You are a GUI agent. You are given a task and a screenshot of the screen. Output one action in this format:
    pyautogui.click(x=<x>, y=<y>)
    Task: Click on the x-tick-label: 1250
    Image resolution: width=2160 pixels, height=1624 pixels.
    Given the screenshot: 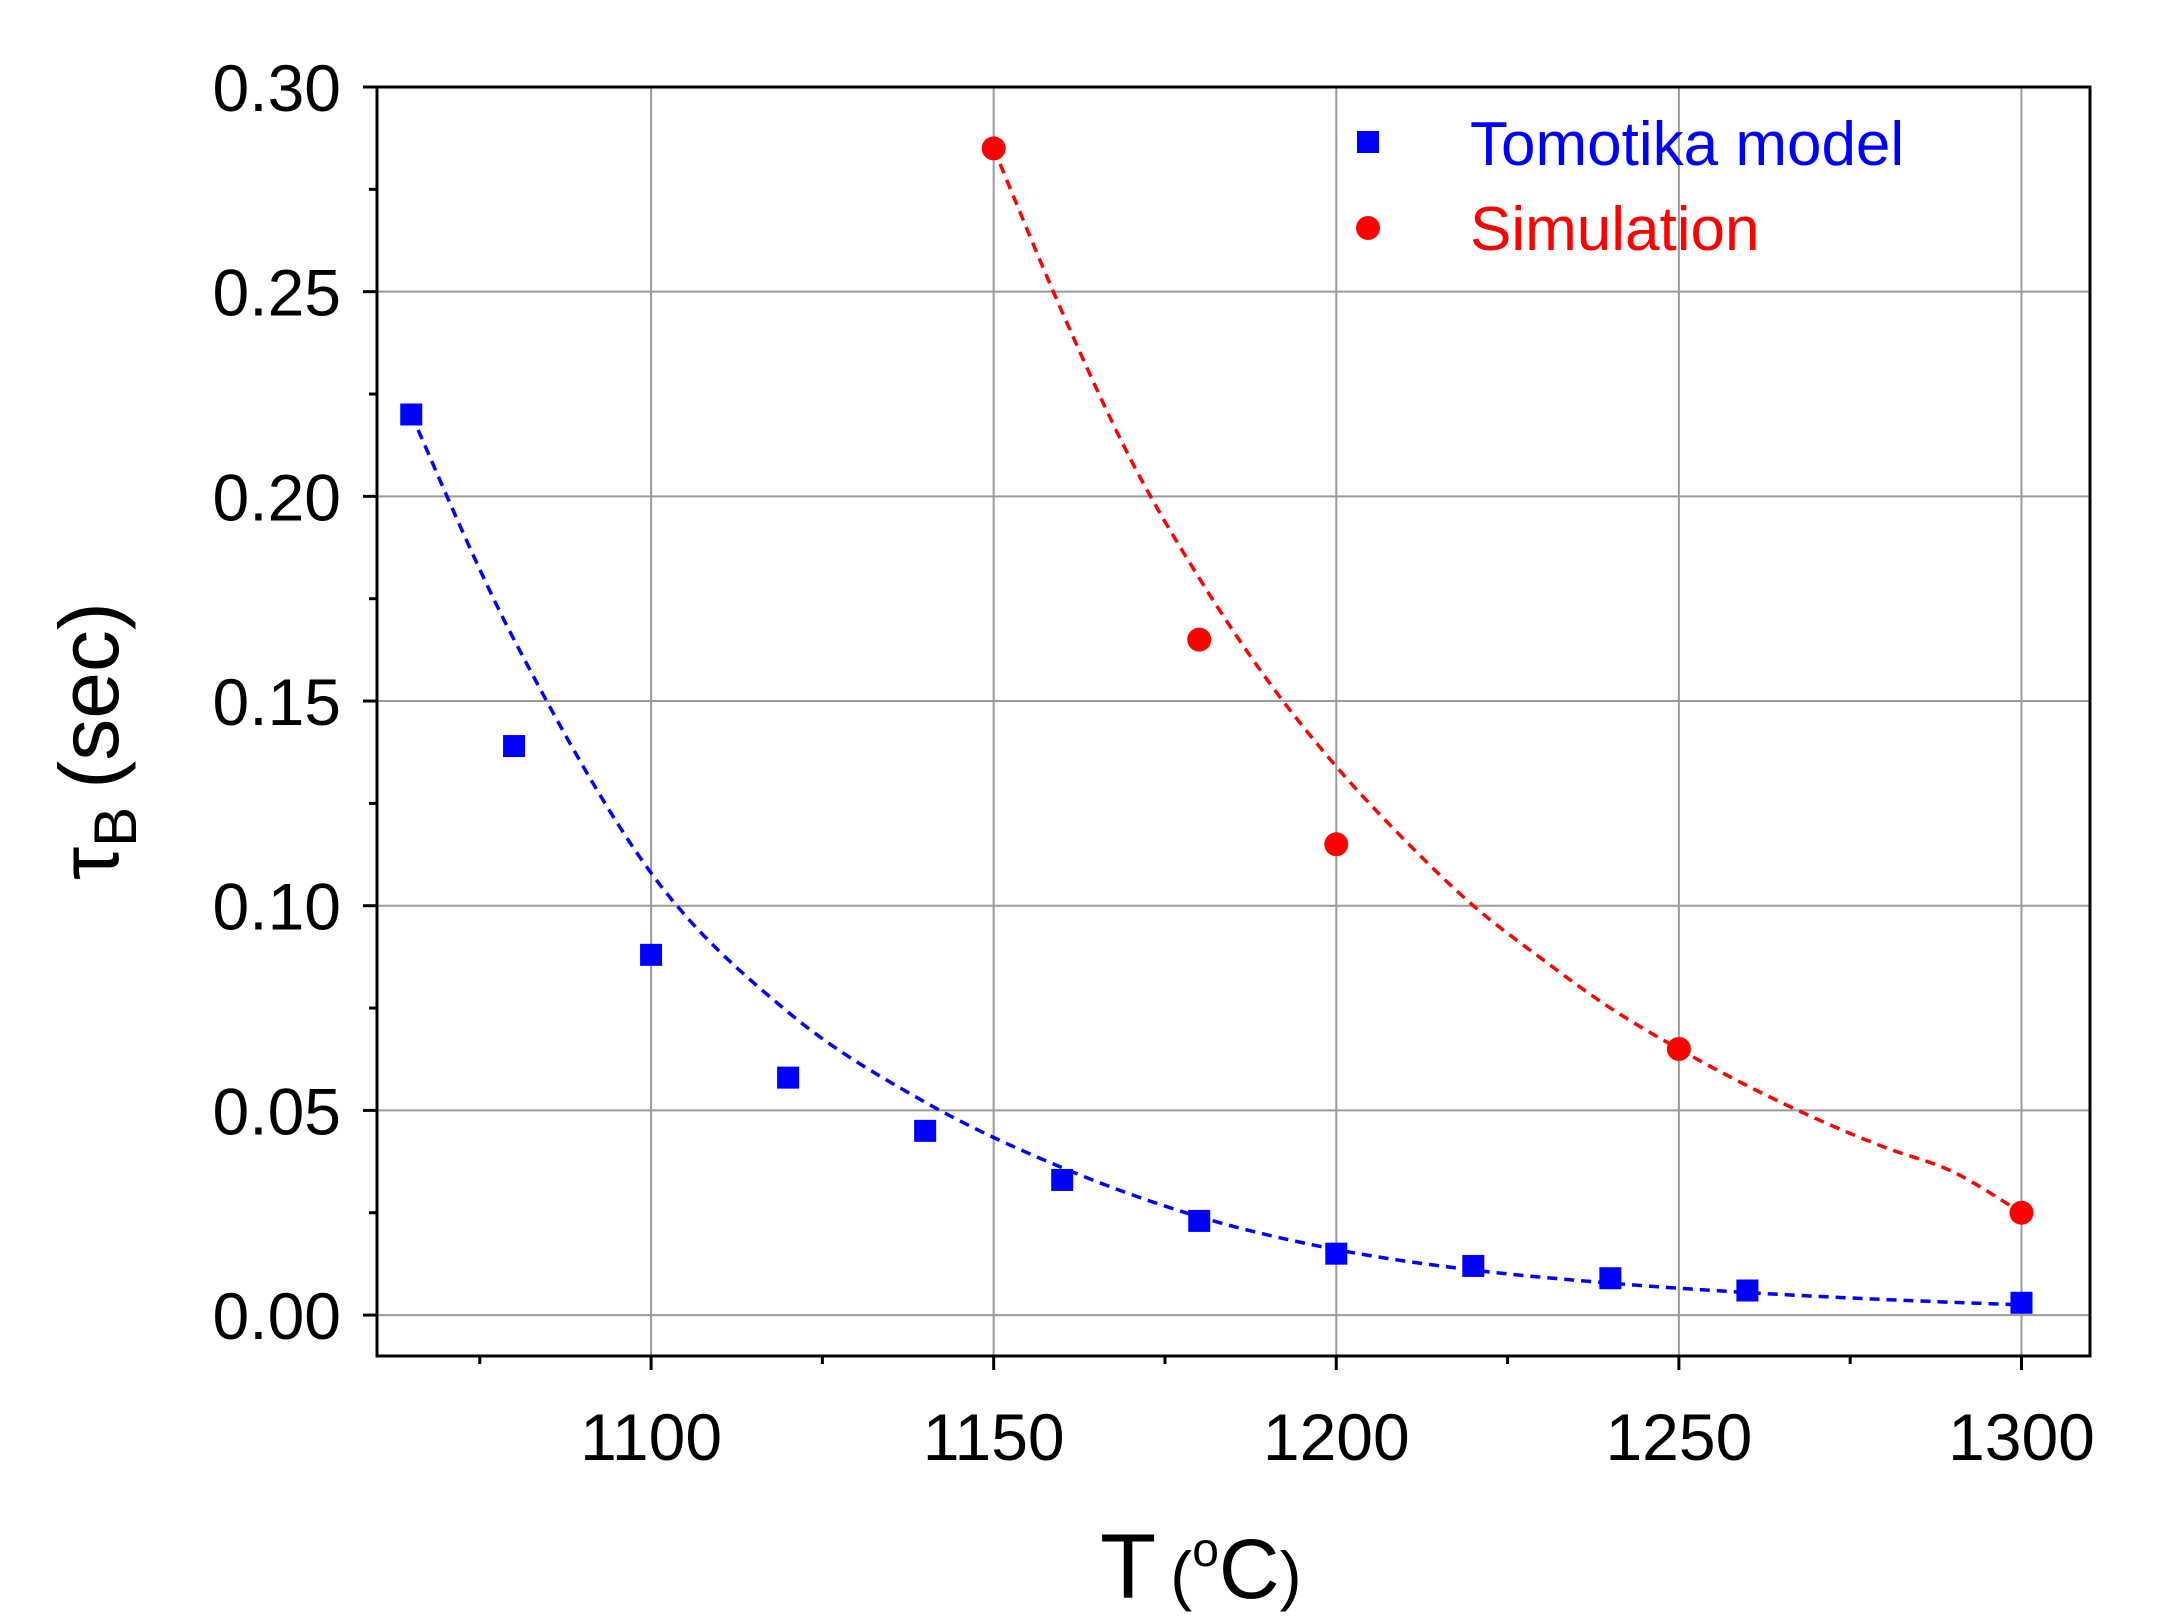 What is the action you would take?
    pyautogui.click(x=1678, y=1437)
    